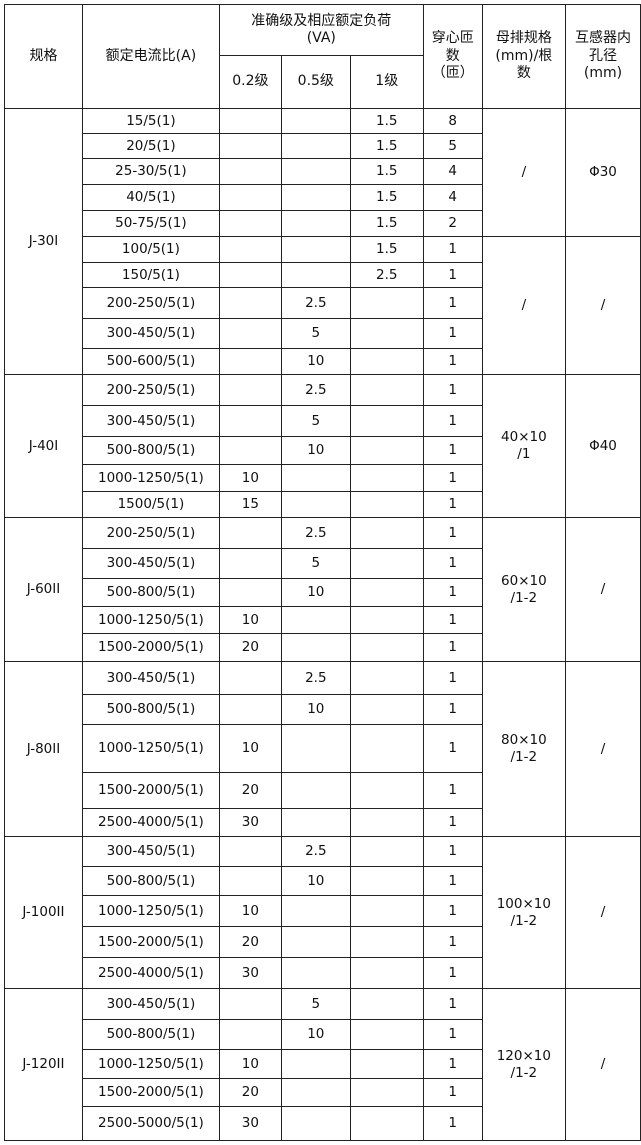 This screenshot has width=641, height=1145. Describe the element at coordinates (250, 973) in the screenshot. I see `class-02-cell: 30` at that location.